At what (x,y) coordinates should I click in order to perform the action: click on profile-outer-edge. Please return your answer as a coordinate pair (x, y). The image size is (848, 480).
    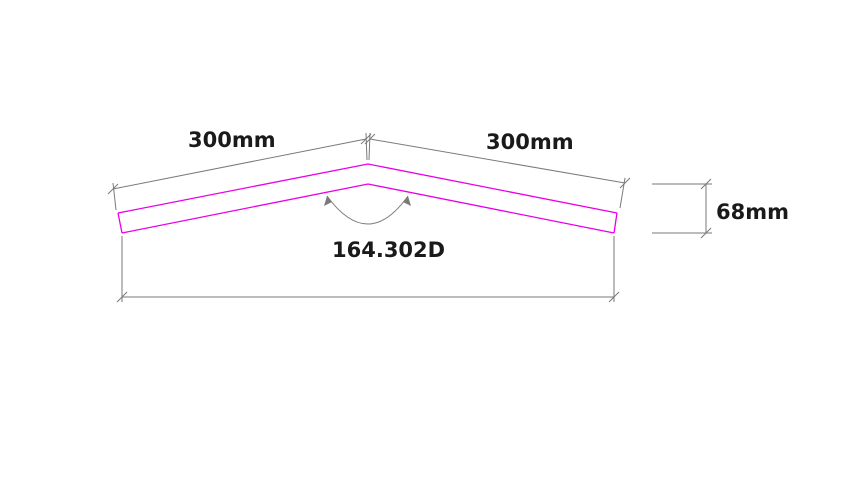
    Looking at the image, I should click on (367, 188).